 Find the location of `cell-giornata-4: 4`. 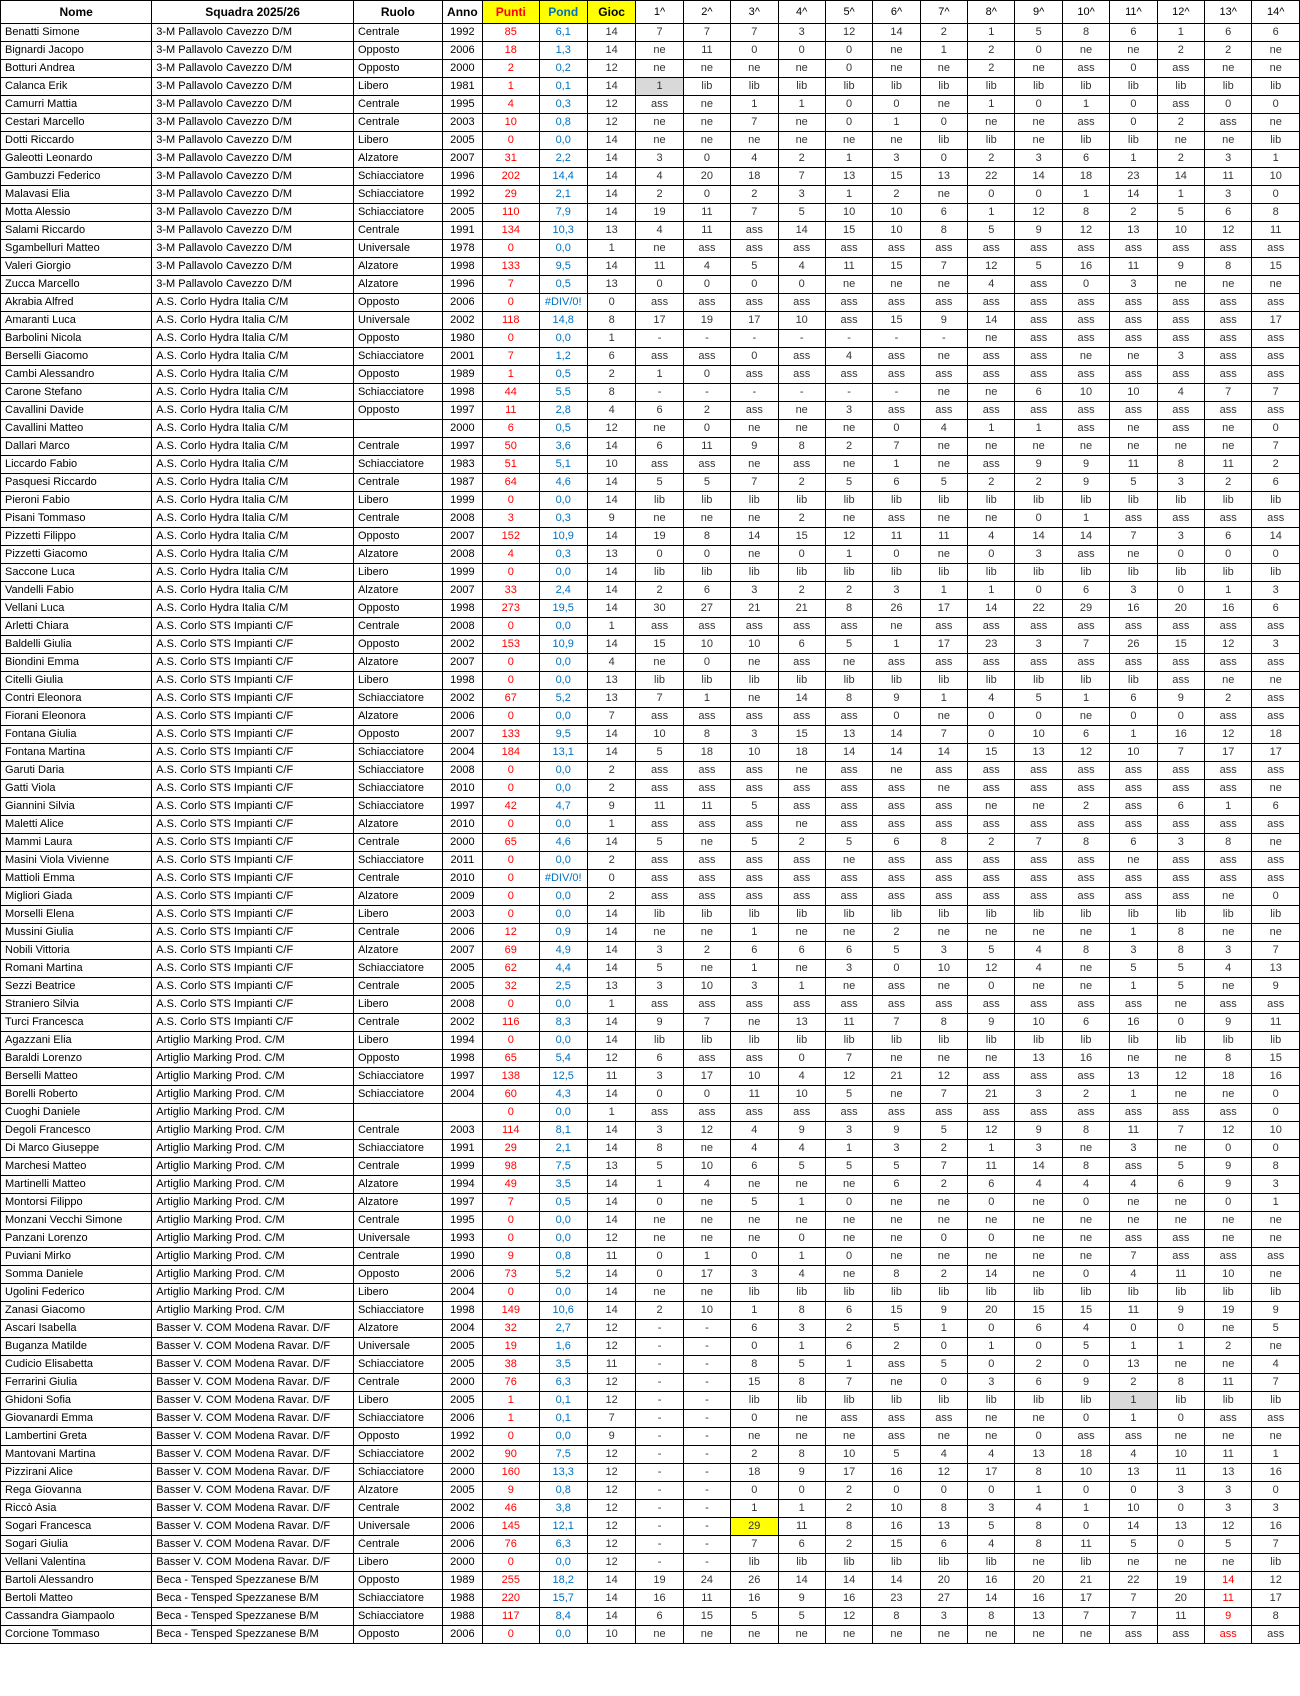

cell-giornata-4: 4 is located at coordinates (801, 1148).